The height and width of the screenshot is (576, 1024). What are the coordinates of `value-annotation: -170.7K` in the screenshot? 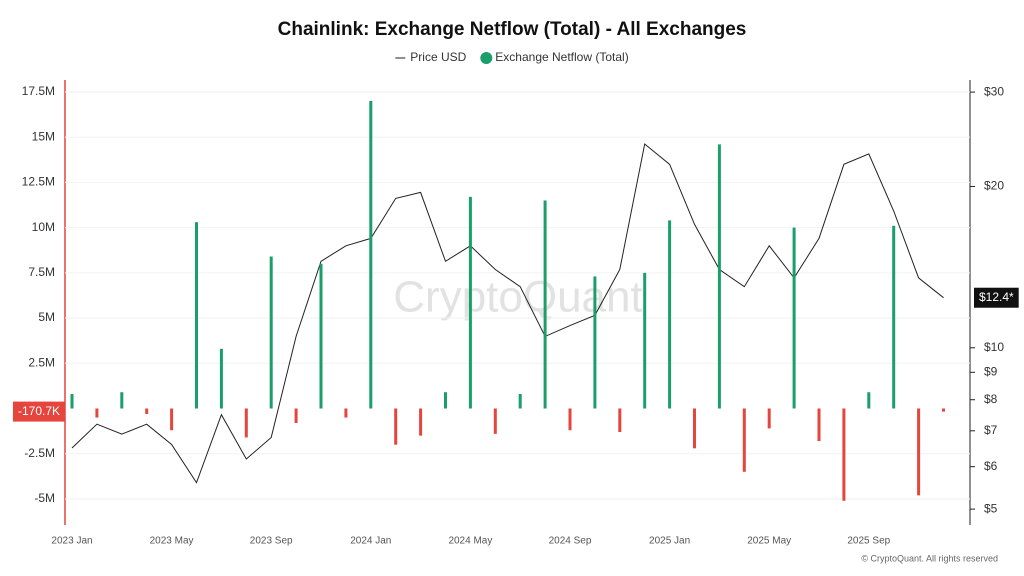 It's located at (38, 411).